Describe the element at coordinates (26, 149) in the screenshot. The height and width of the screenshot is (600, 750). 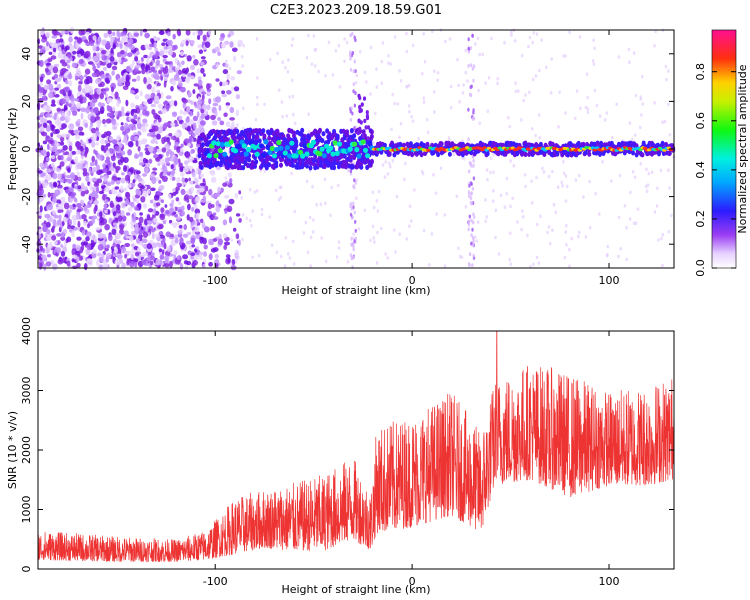
I see `spectrogram-y-tick-label: 0` at that location.